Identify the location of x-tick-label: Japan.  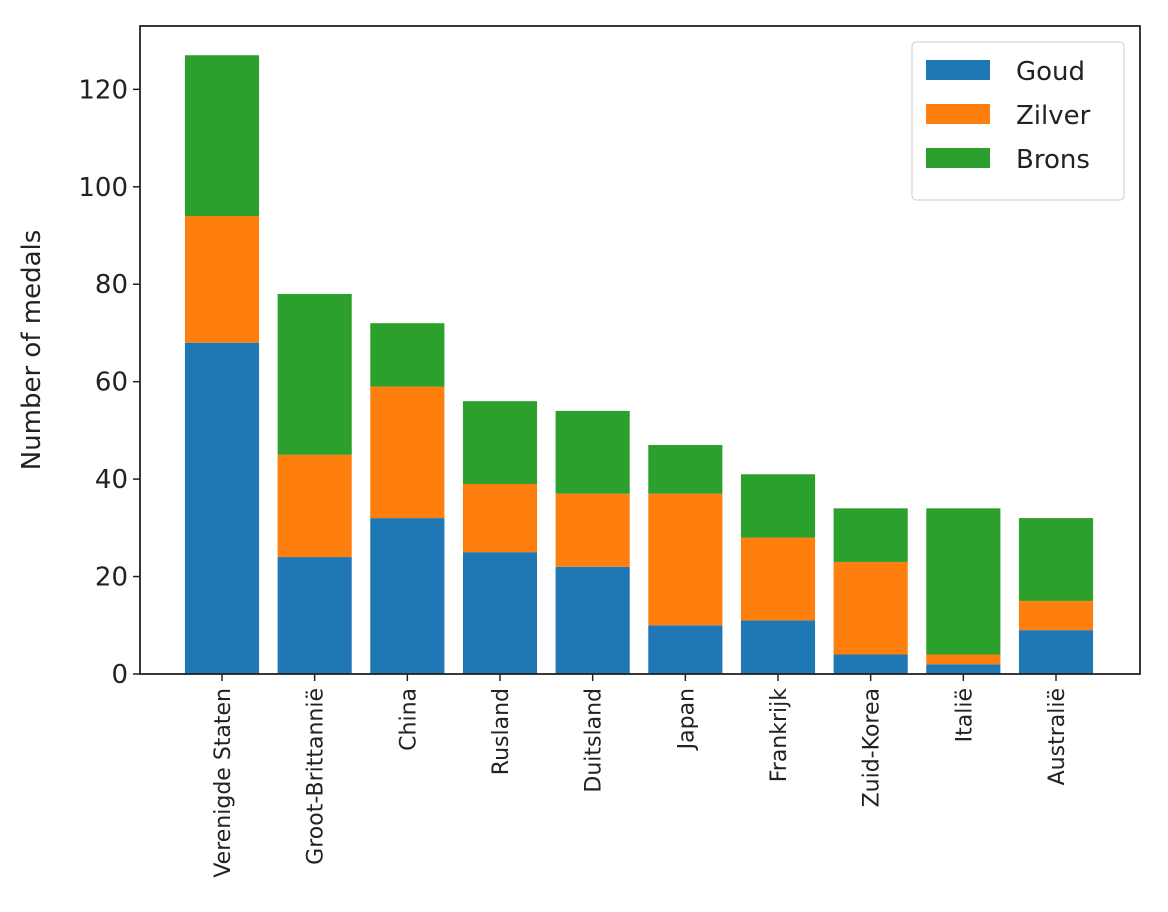
(686, 719).